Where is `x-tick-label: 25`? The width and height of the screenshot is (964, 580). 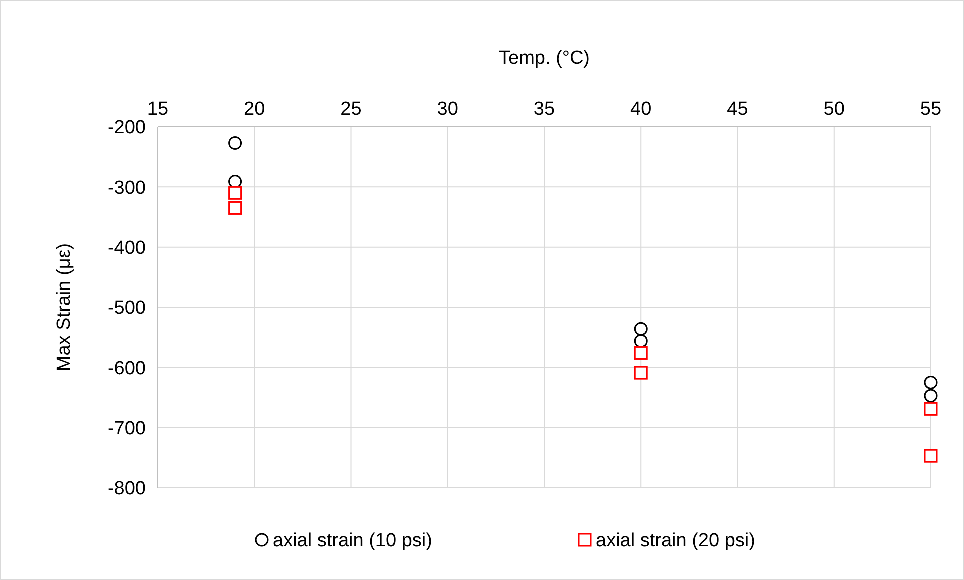 x-tick-label: 25 is located at coordinates (351, 109).